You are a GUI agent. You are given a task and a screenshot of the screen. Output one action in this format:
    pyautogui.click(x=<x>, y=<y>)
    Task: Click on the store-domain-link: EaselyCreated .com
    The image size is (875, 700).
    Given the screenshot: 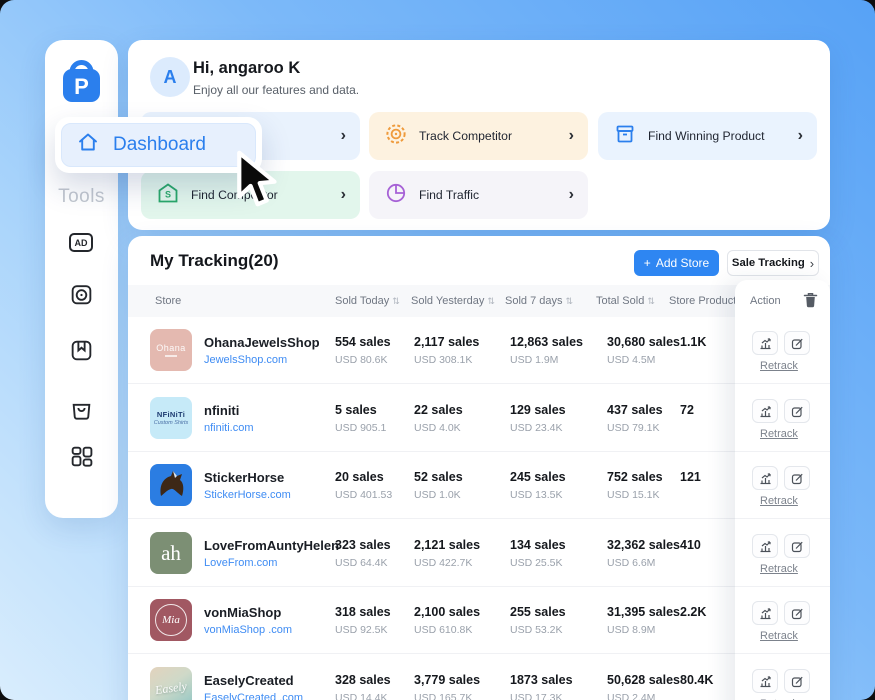 What is the action you would take?
    pyautogui.click(x=254, y=696)
    